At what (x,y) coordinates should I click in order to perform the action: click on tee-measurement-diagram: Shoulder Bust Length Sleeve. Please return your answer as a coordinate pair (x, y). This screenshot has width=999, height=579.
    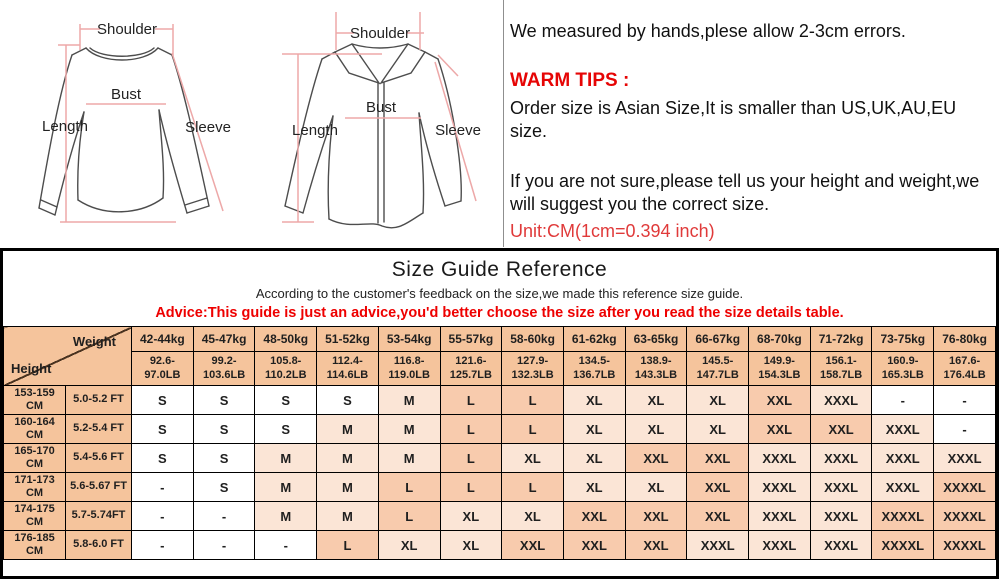
    Looking at the image, I should click on (134, 122).